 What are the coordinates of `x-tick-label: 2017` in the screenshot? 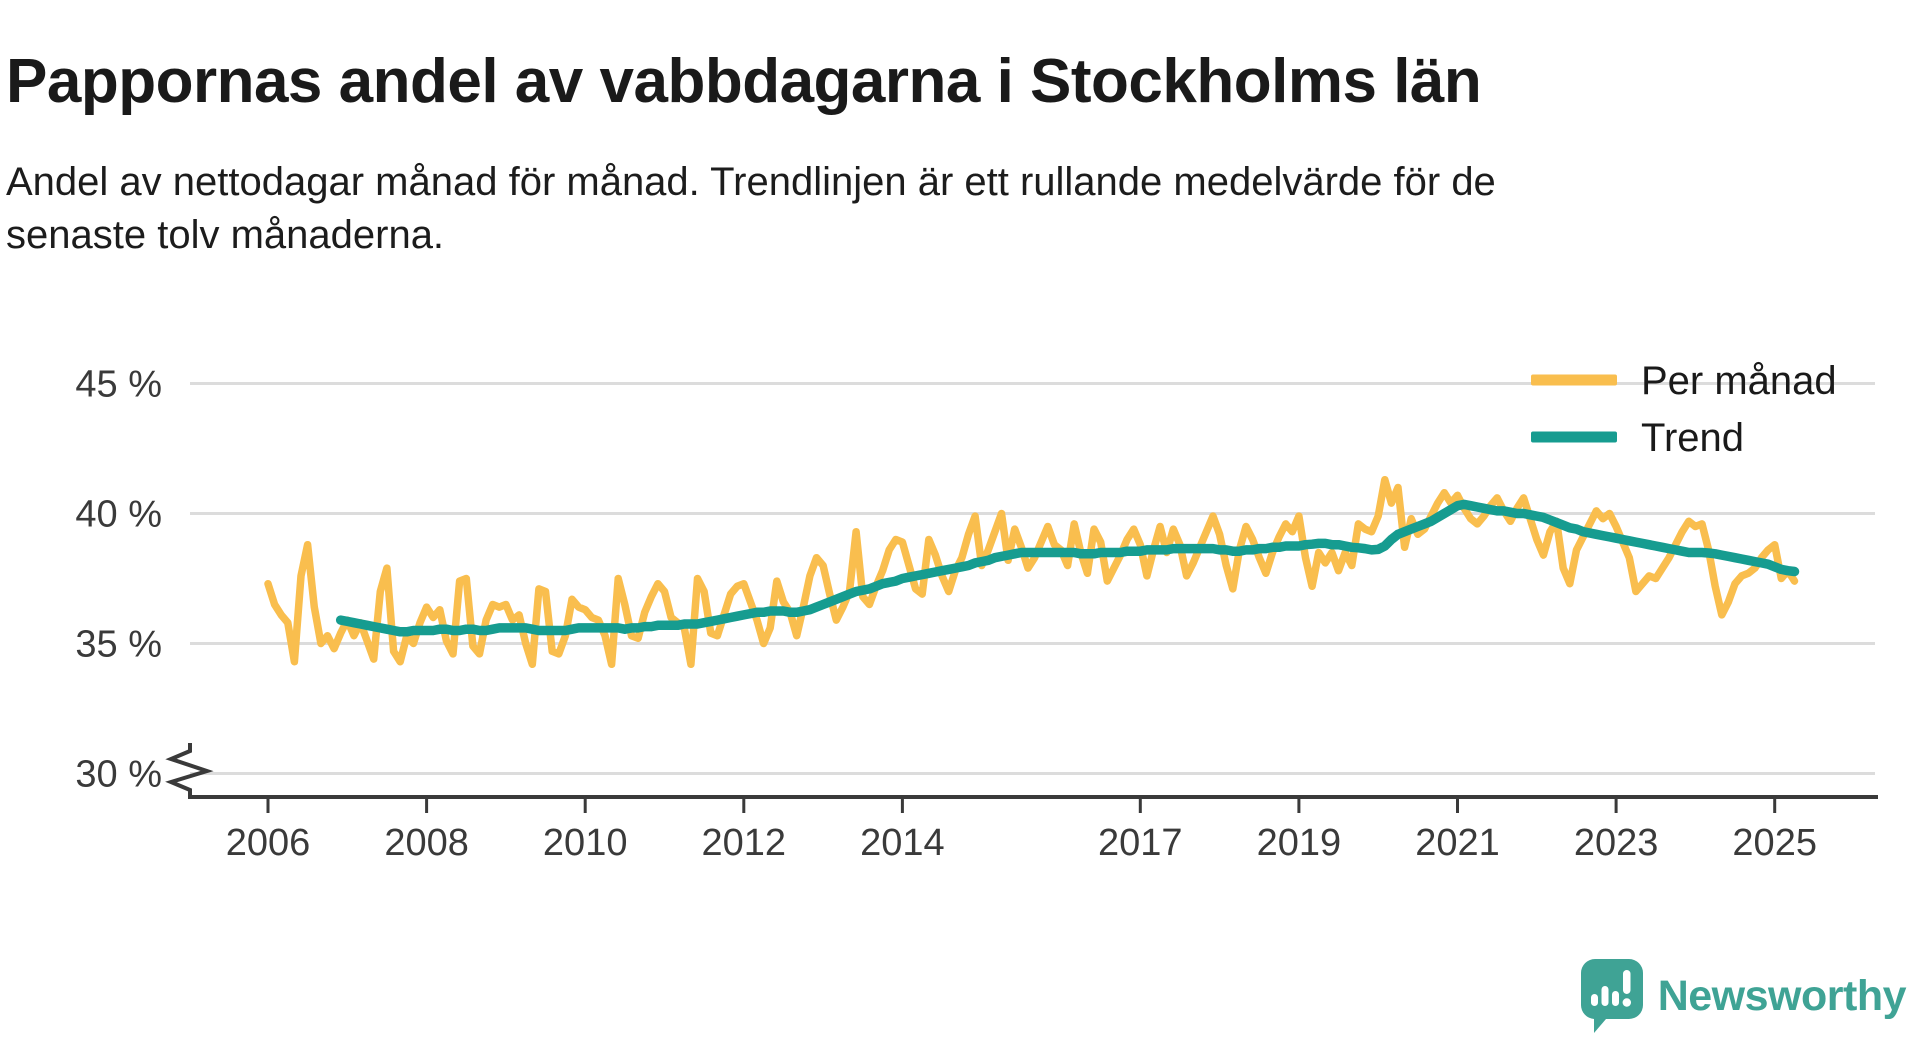 It's located at (1140, 843).